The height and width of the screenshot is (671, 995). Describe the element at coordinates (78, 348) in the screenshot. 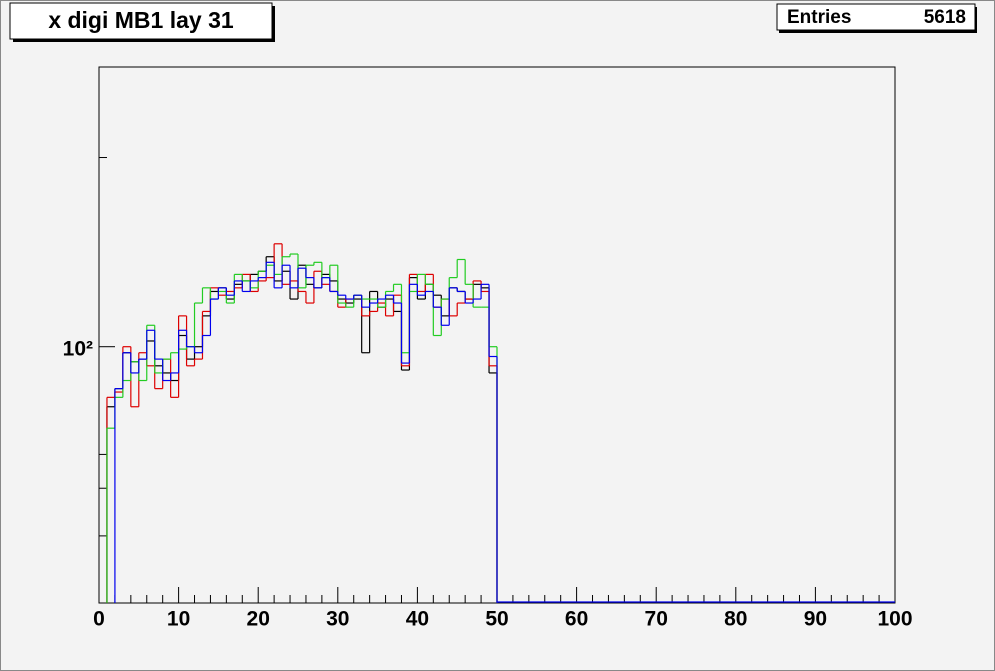

I see `y-tick-label: 10²` at that location.